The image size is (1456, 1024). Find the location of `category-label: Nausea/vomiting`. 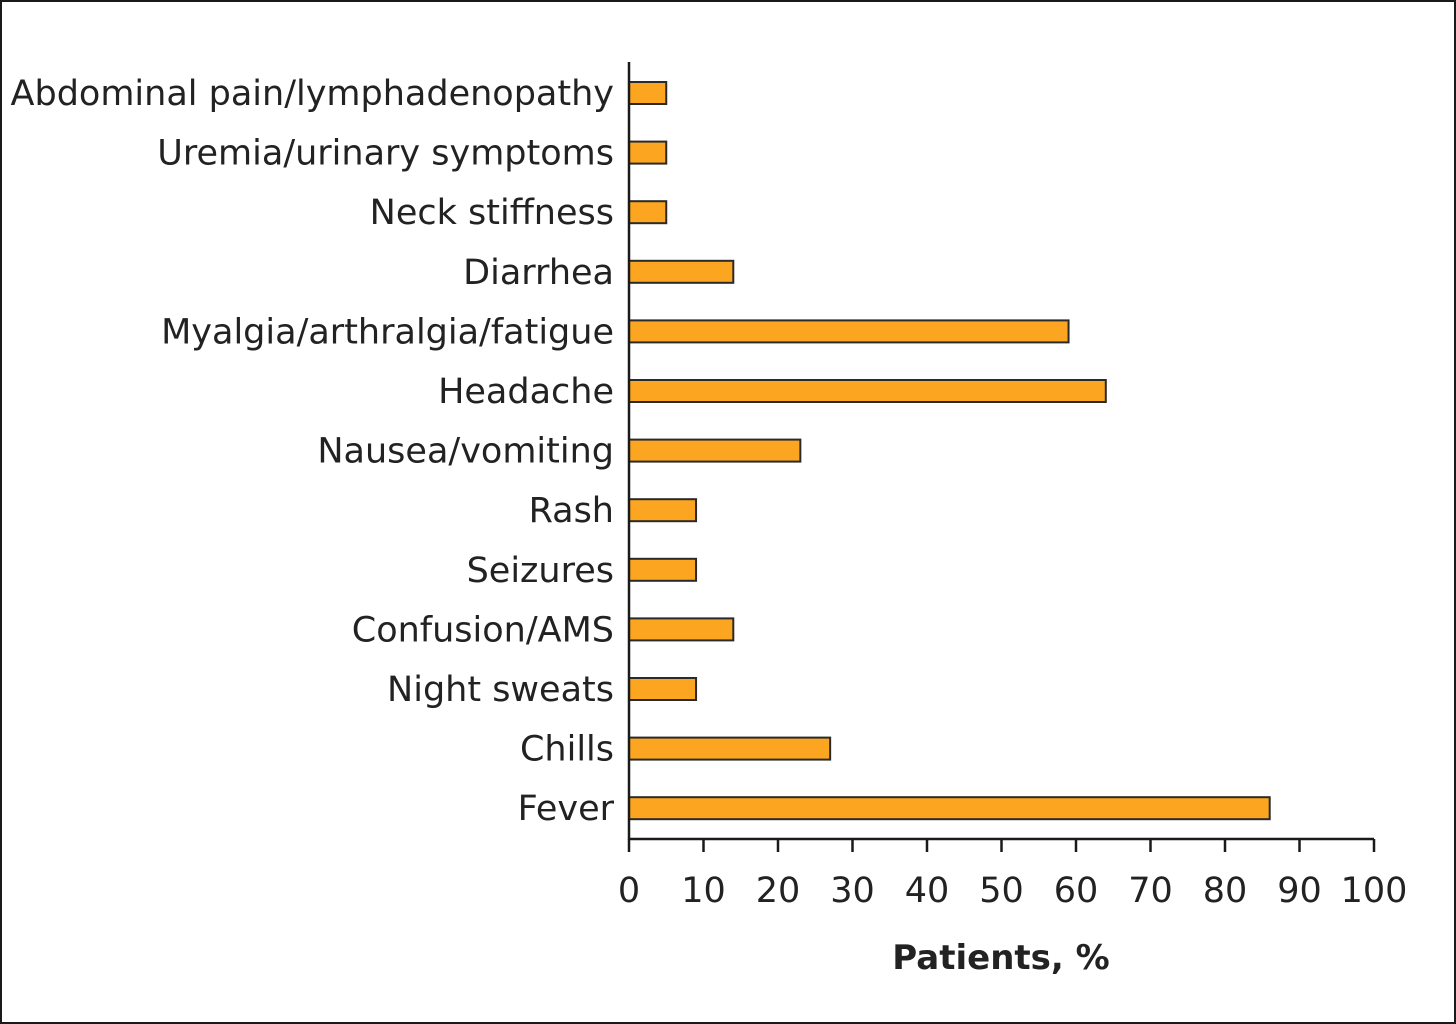

category-label: Nausea/vomiting is located at coordinates (465, 452).